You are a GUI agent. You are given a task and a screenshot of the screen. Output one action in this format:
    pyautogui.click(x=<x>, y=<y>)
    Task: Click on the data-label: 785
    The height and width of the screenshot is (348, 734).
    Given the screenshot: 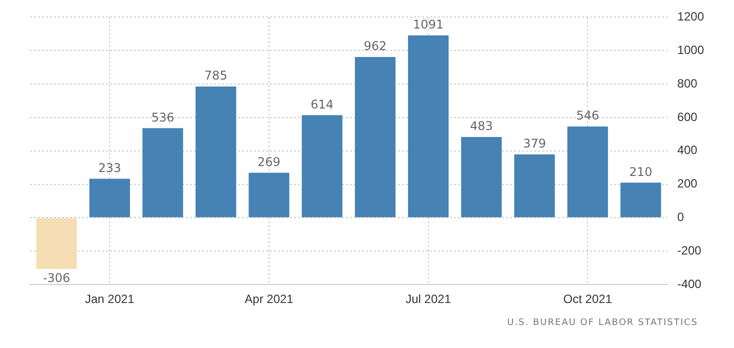 What is the action you would take?
    pyautogui.click(x=216, y=75)
    